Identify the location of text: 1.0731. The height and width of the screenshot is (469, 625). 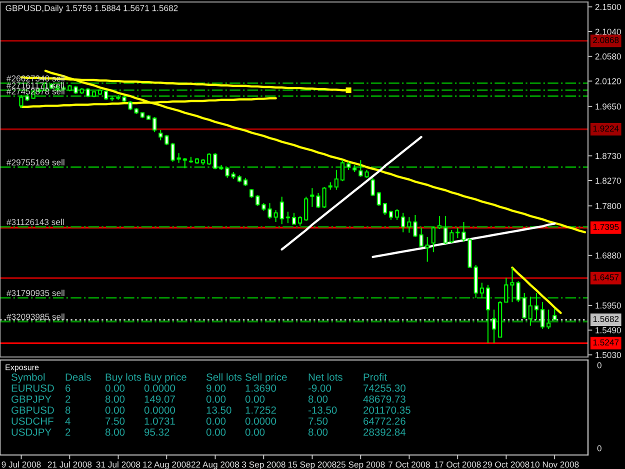
(159, 421).